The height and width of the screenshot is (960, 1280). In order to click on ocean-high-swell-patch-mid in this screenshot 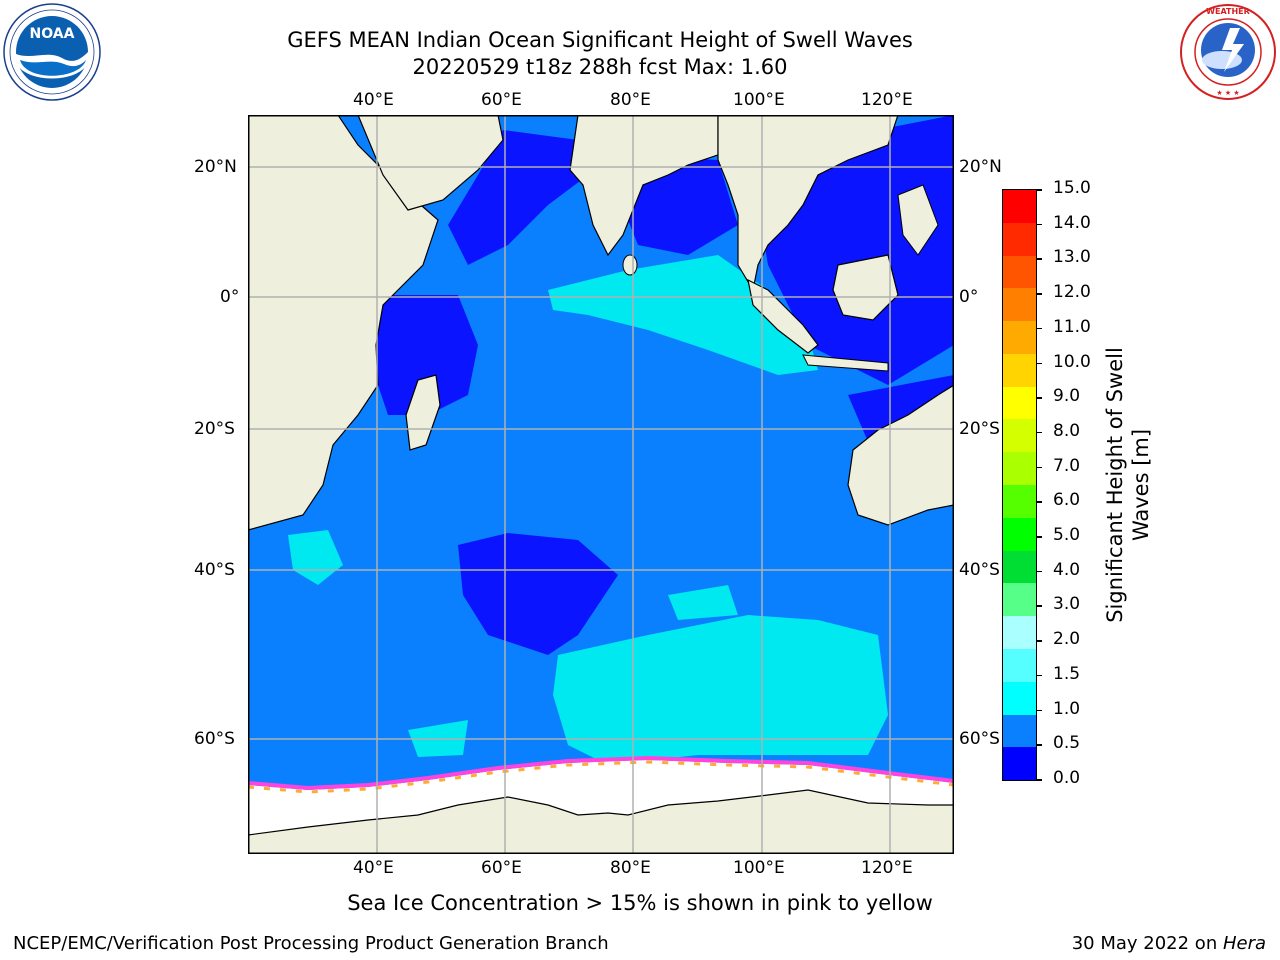, I will do `click(703, 602)`.